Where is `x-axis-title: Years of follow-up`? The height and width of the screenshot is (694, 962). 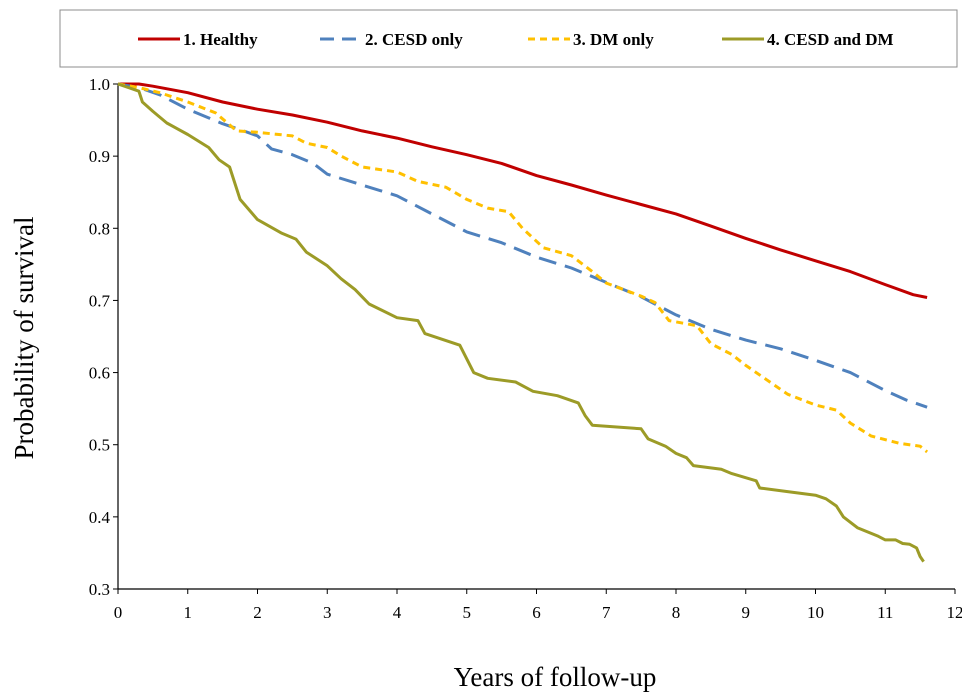
x-axis-title: Years of follow-up is located at coordinates (555, 677).